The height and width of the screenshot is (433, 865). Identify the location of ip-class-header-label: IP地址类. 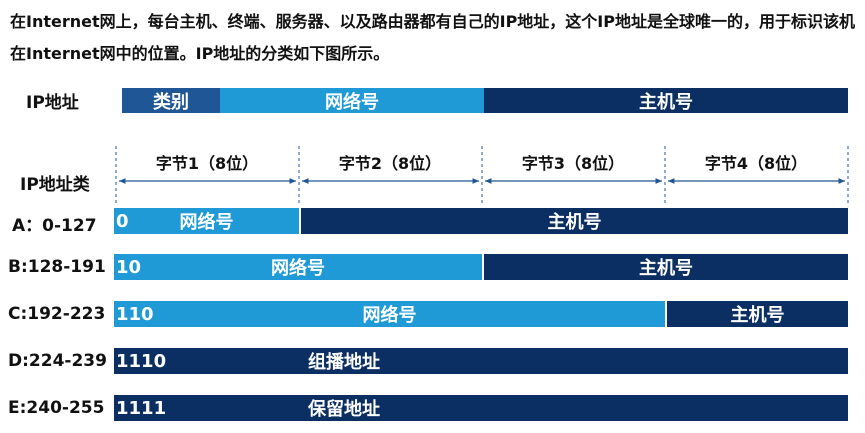
(55, 185).